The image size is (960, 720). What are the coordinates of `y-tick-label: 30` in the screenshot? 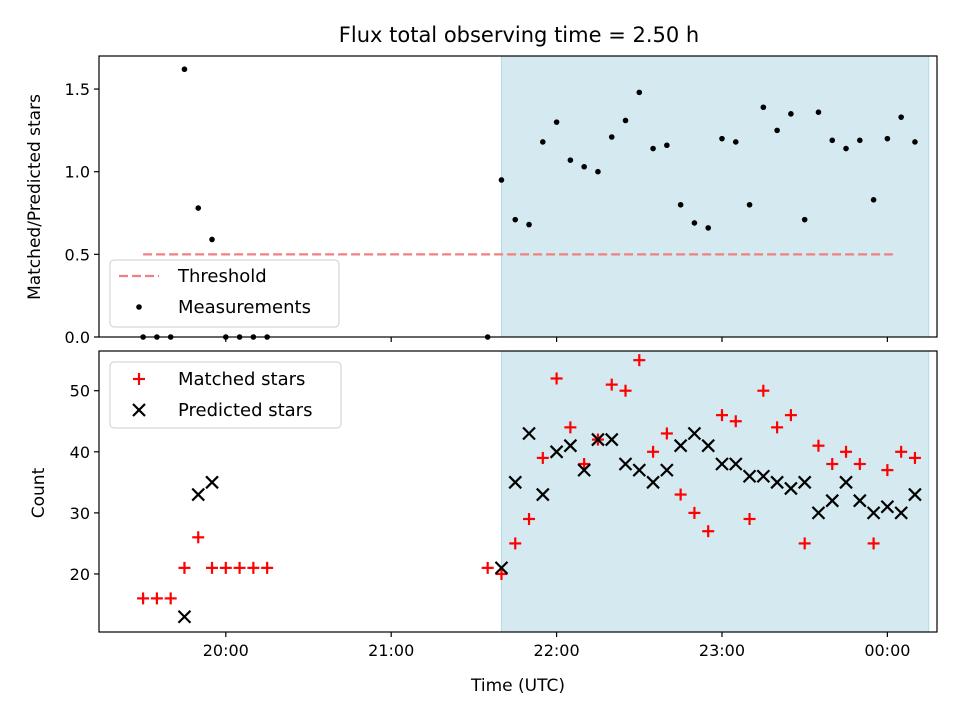 It's located at (80, 513).